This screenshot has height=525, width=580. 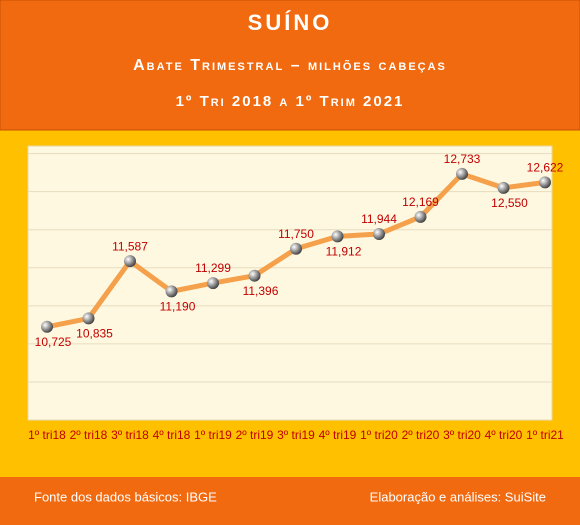 I want to click on data-label: 11,912, so click(x=344, y=252).